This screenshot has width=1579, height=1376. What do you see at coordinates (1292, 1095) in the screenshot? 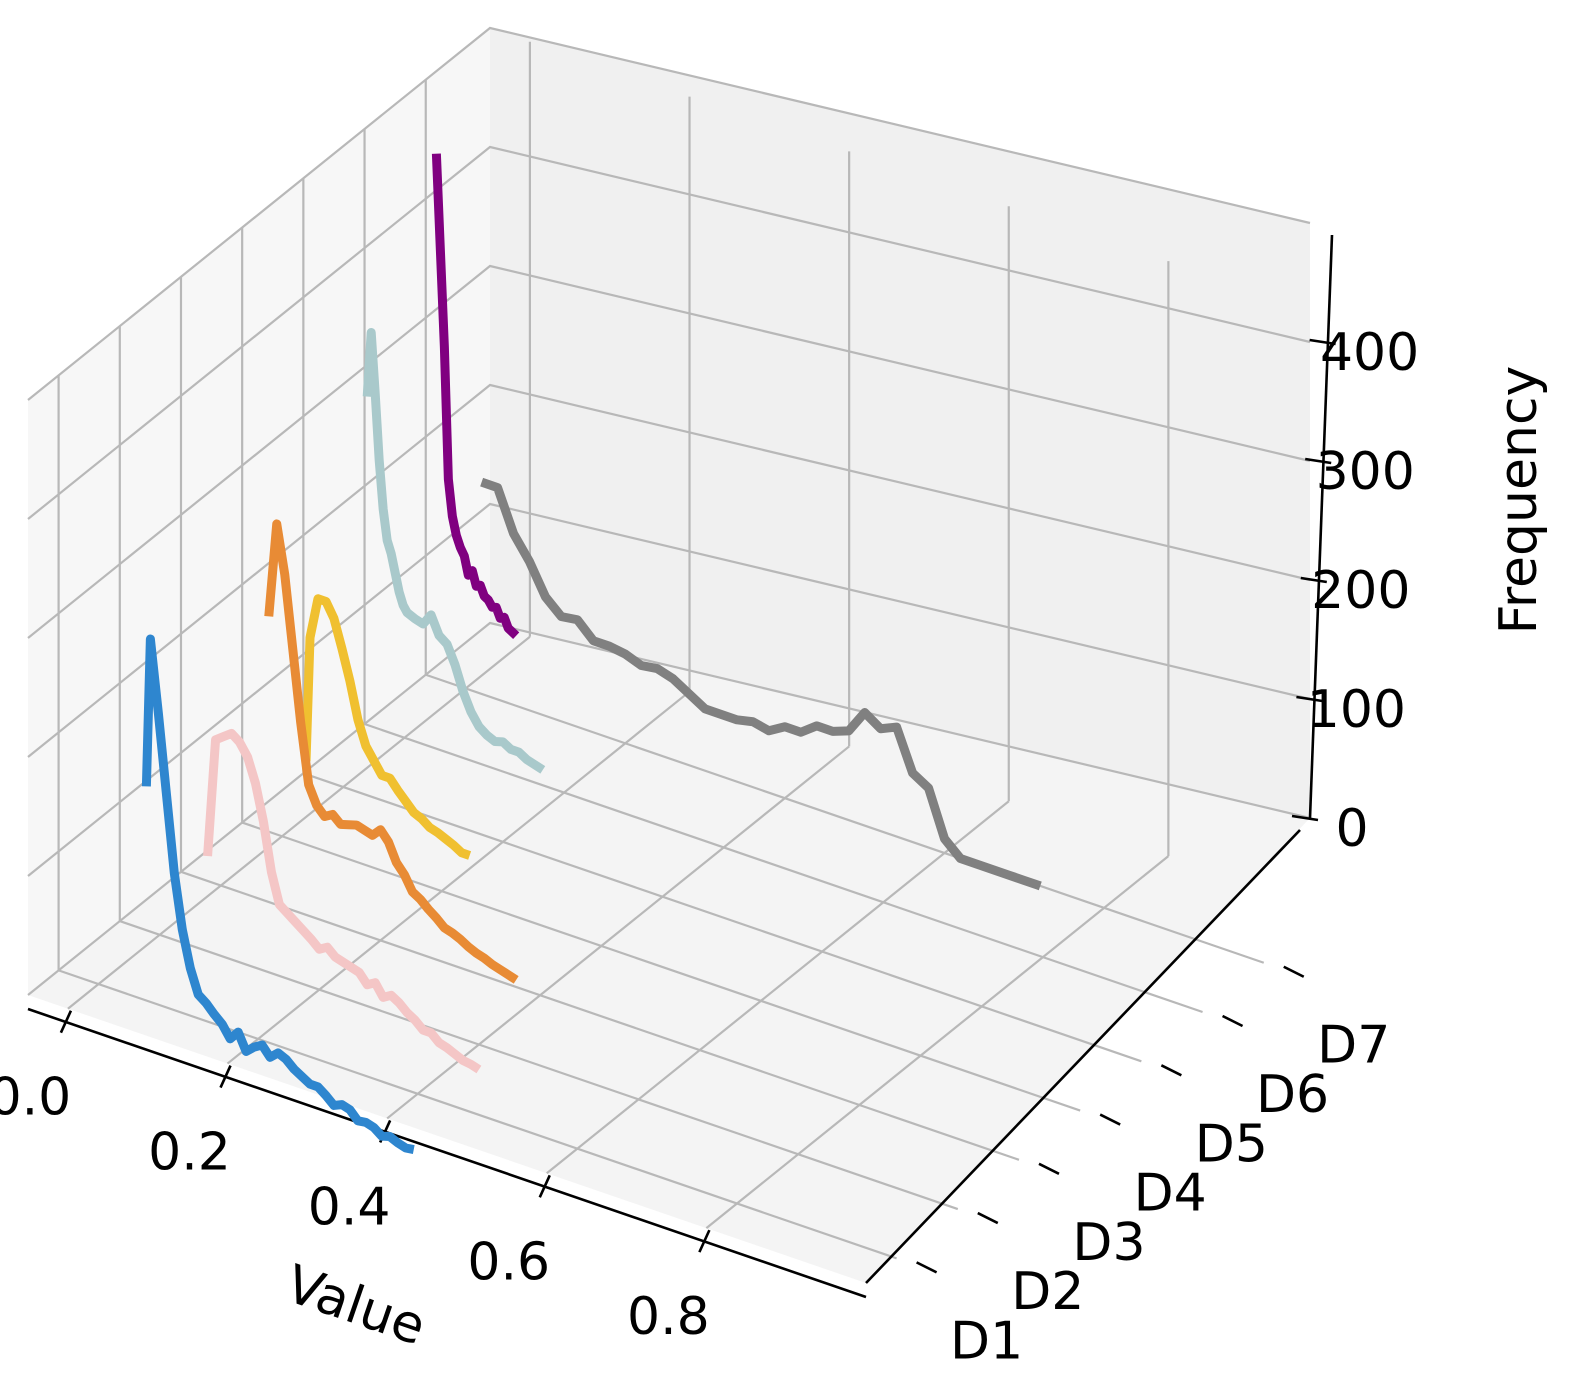
I see `y-tick-label: D6` at bounding box center [1292, 1095].